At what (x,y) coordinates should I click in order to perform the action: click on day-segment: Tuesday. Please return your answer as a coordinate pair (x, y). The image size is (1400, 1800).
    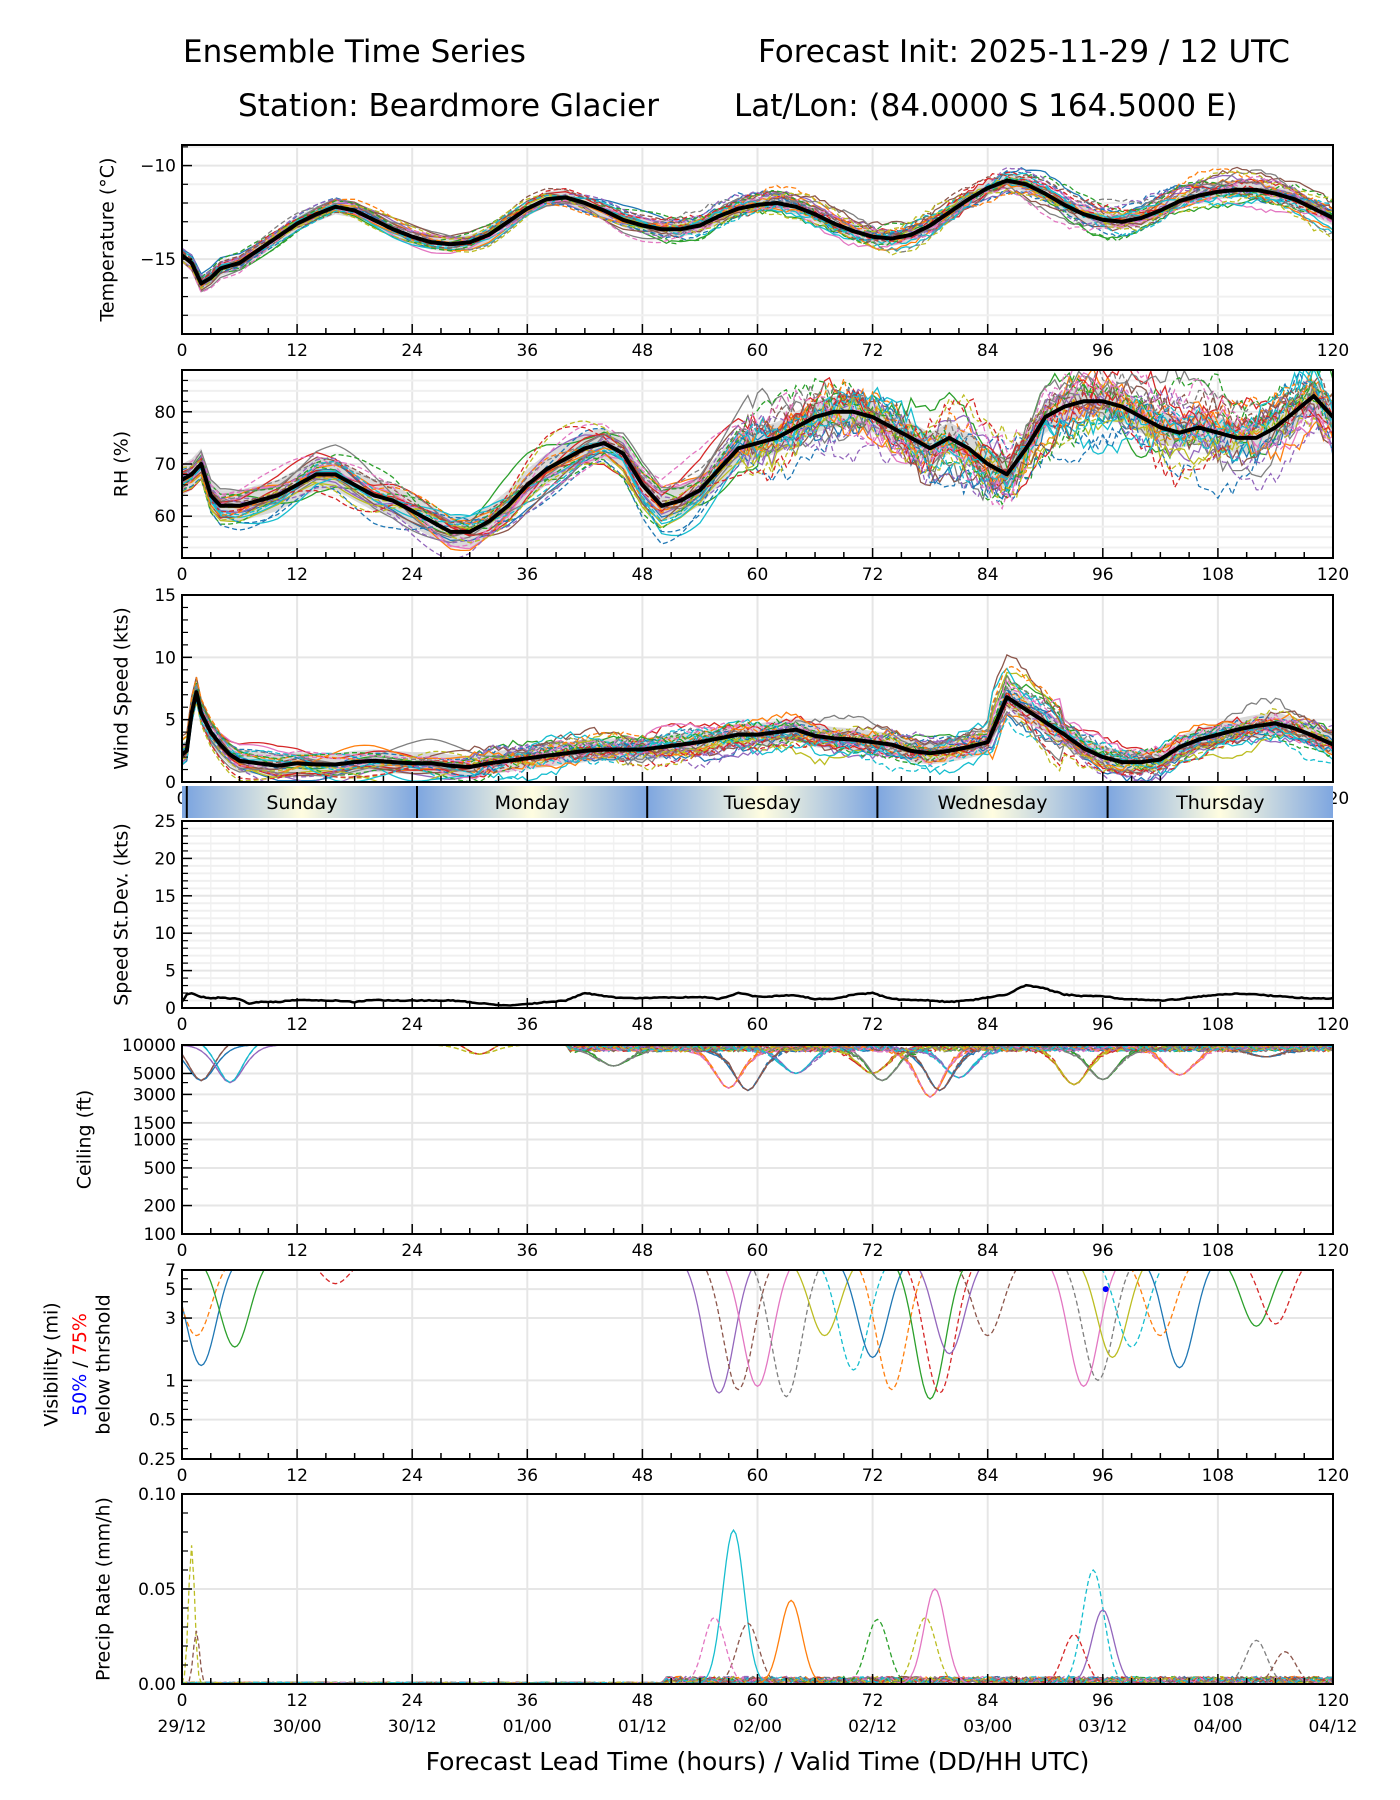
    Looking at the image, I should click on (762, 802).